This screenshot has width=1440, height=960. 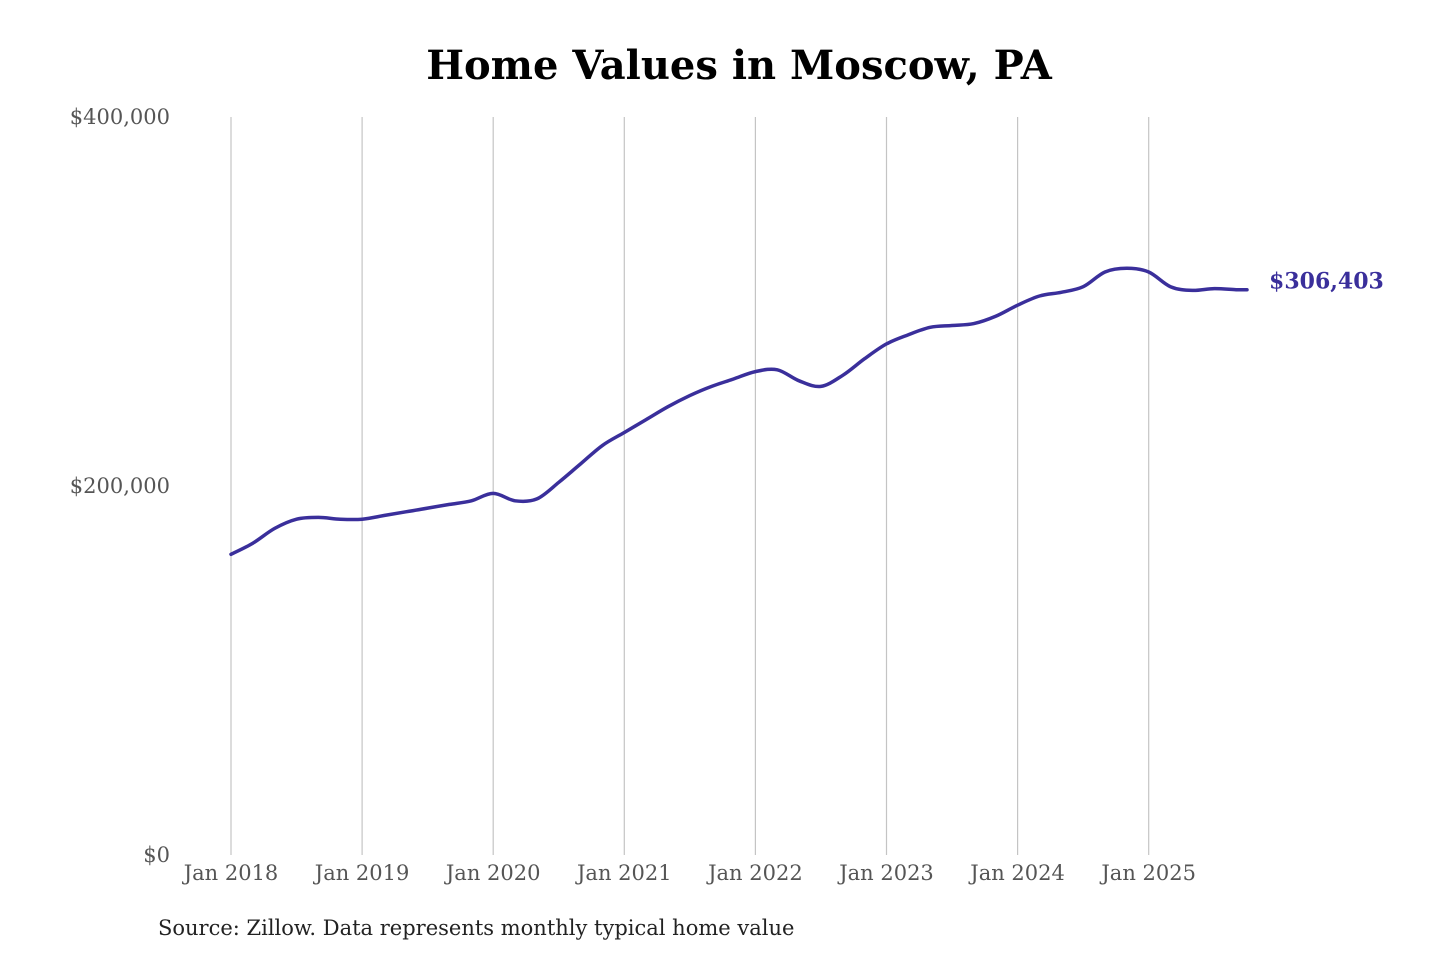 What do you see at coordinates (754, 873) in the screenshot?
I see `x-tick-label: Jan 2022` at bounding box center [754, 873].